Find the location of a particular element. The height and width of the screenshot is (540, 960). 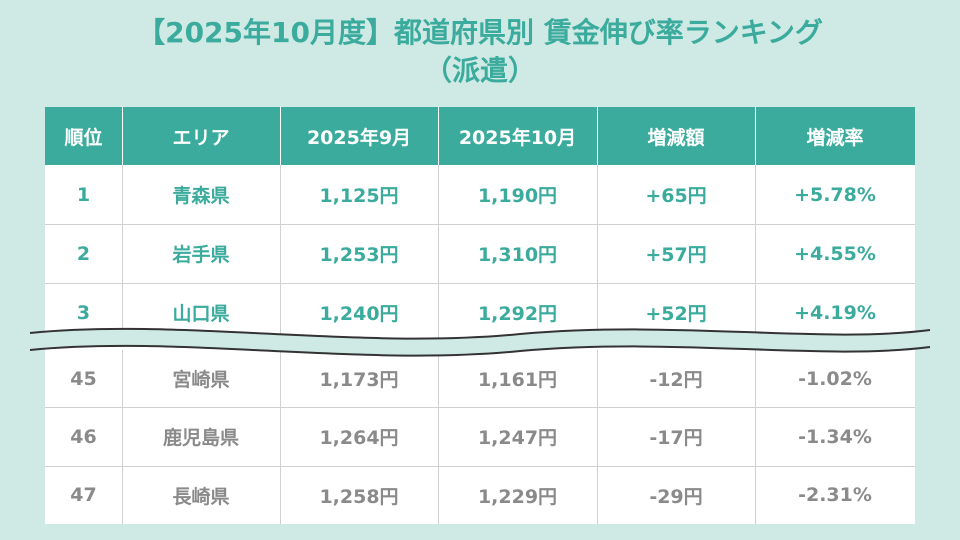

header-cell-area: エリア is located at coordinates (201, 137).